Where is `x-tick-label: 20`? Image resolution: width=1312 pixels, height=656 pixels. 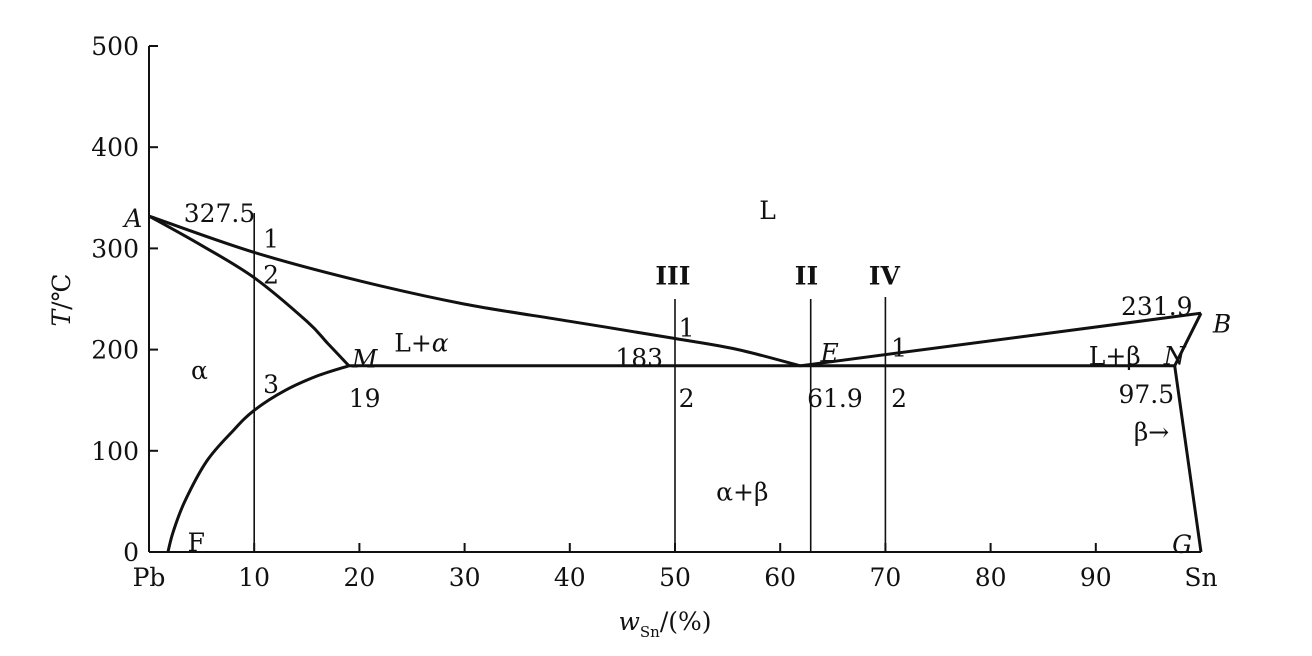
x-tick-label: 20 is located at coordinates (359, 577).